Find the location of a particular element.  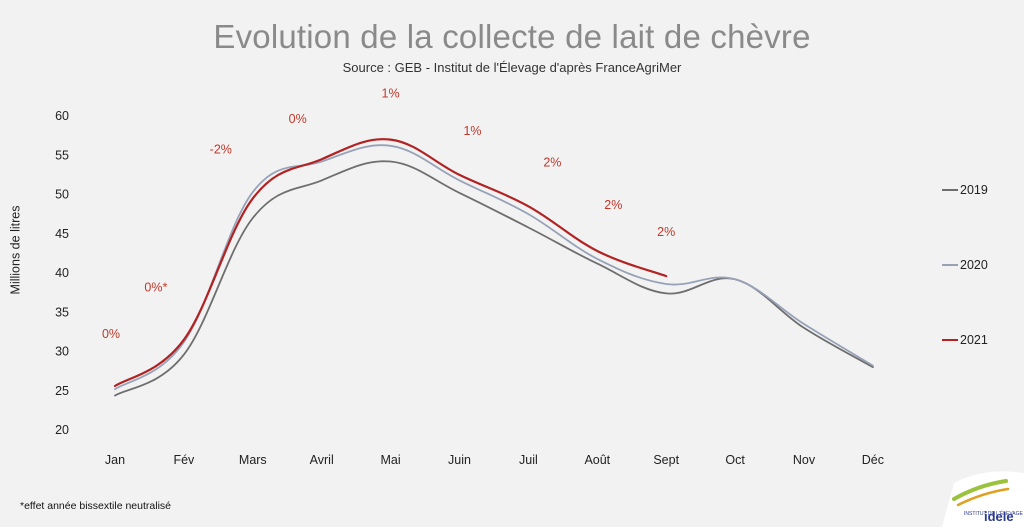

y-tick-label: 50 is located at coordinates (62, 195).